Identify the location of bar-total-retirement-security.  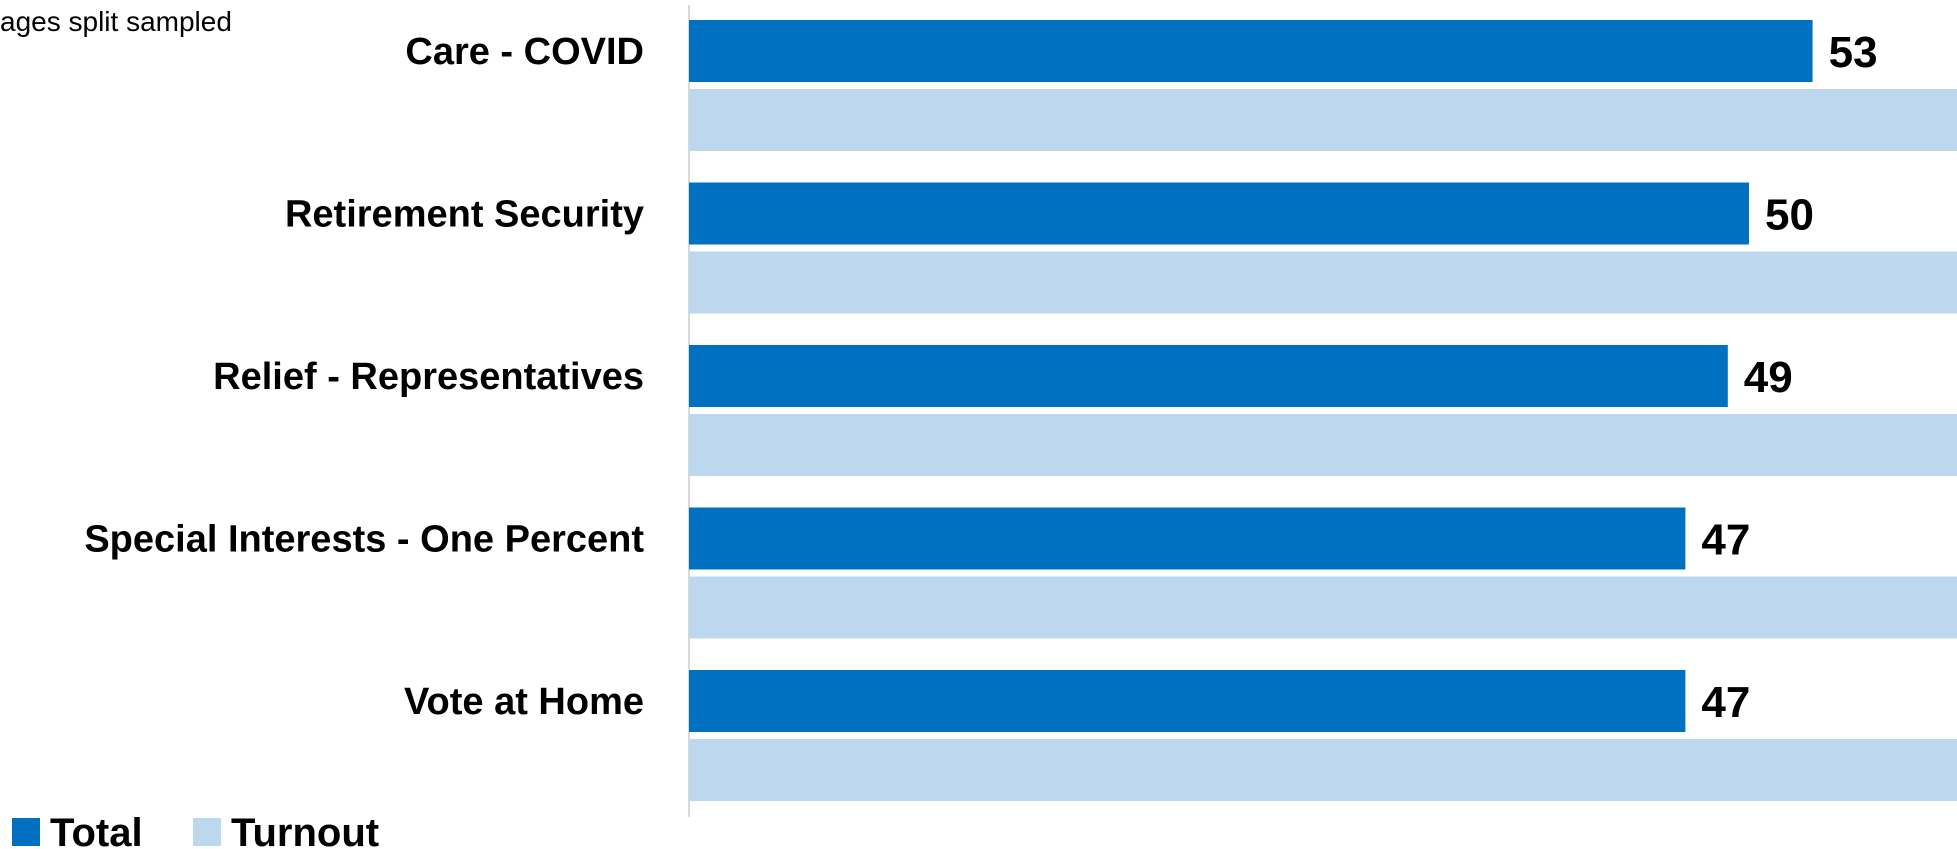
(1219, 213).